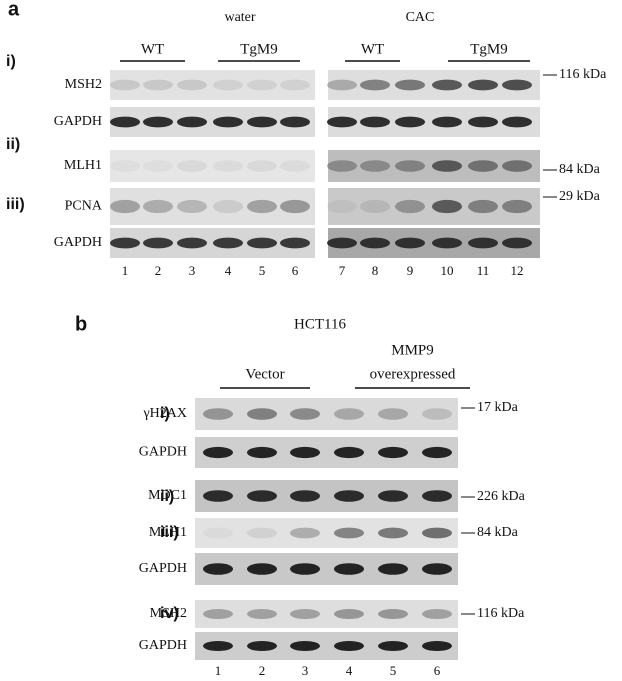  I want to click on group-label: overexpressed, so click(413, 374).